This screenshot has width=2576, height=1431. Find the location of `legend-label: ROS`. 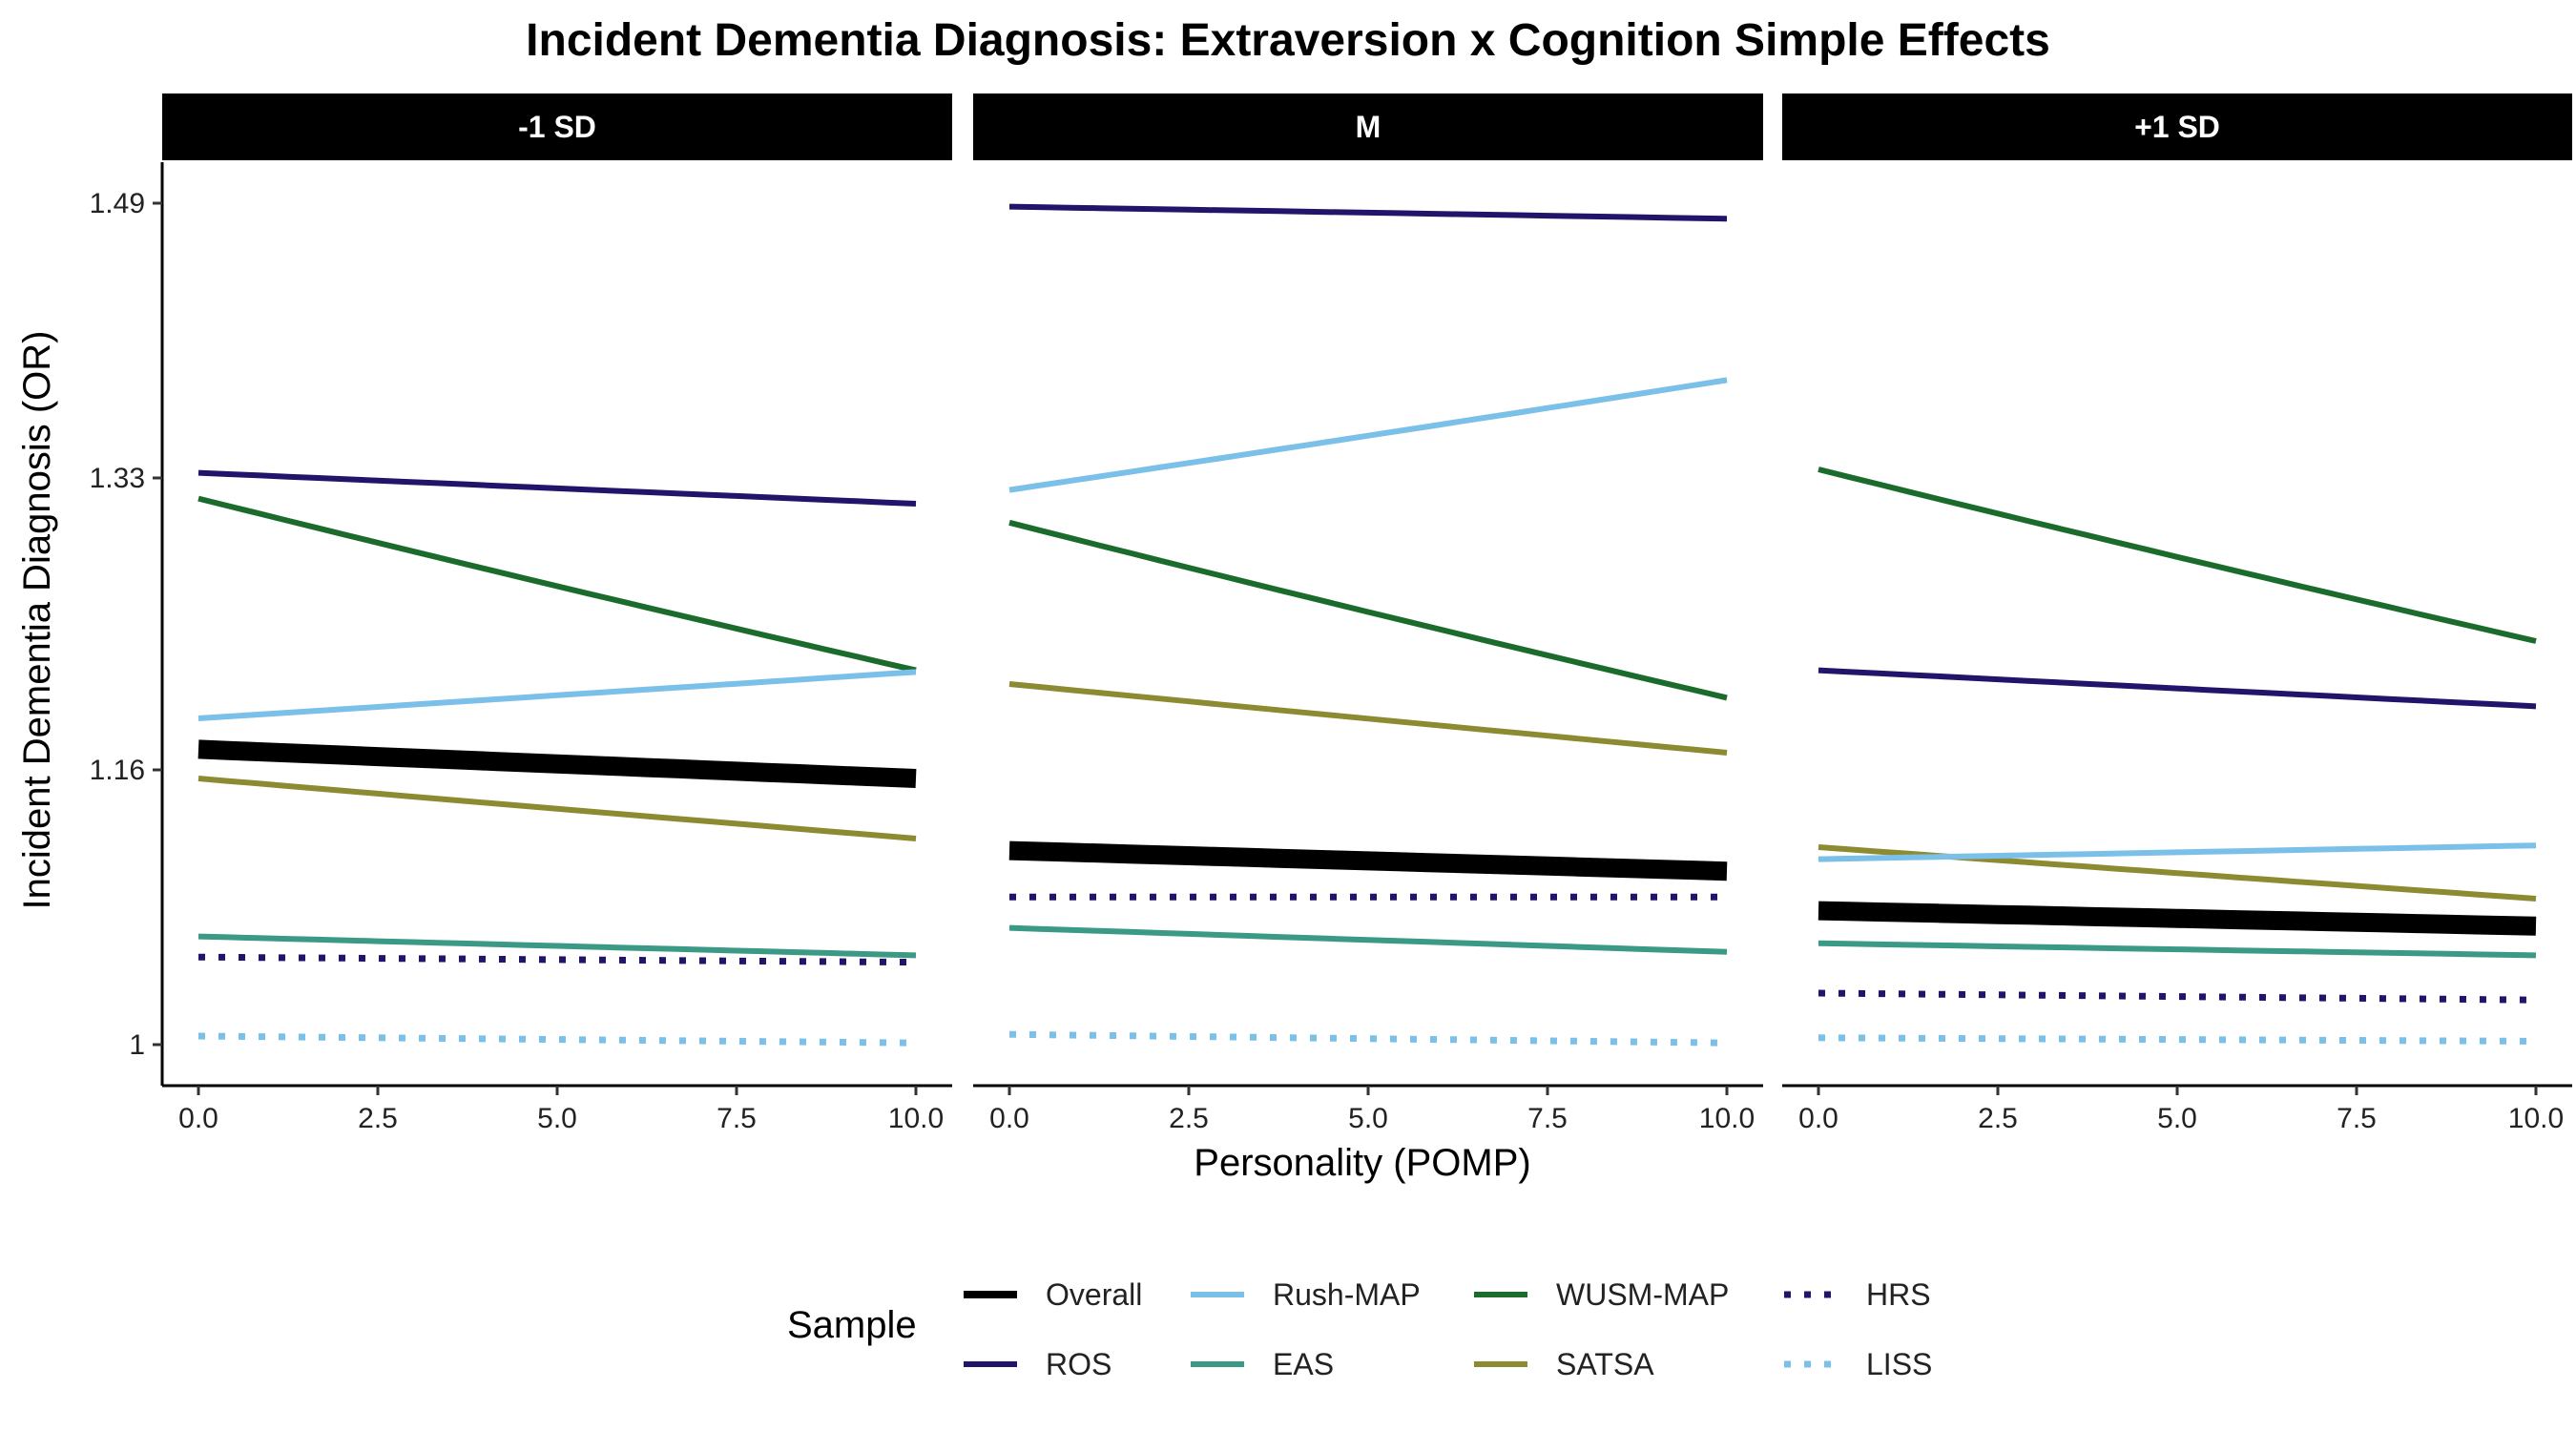

legend-label: ROS is located at coordinates (1078, 1364).